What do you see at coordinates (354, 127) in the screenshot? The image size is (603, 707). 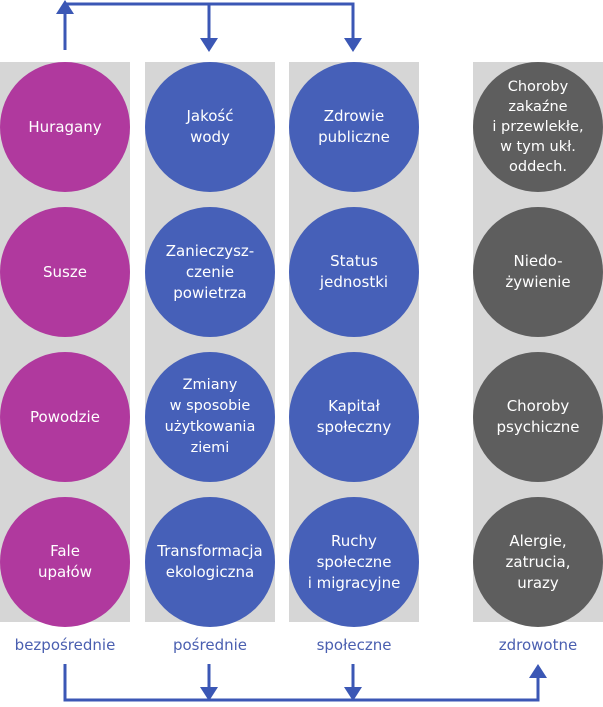 I see `node-zdrowie-publiczne: Zdrowie publiczne` at bounding box center [354, 127].